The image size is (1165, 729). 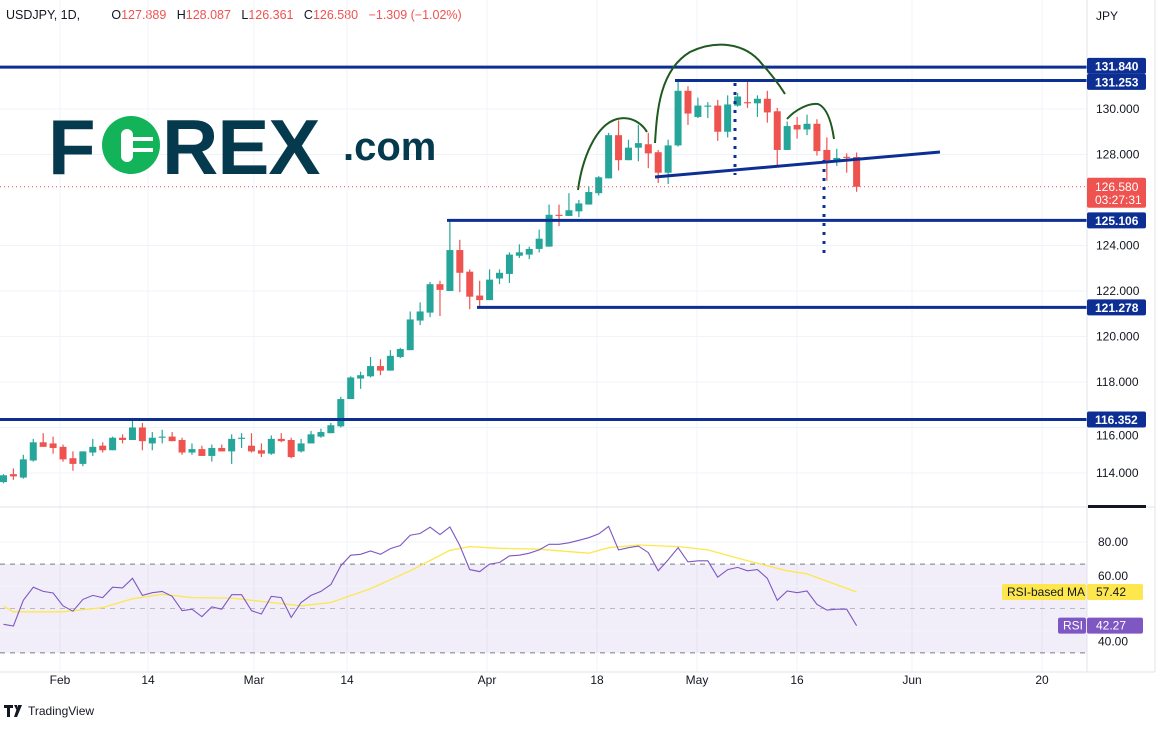 What do you see at coordinates (1073, 626) in the screenshot?
I see `rsi-name: RSI` at bounding box center [1073, 626].